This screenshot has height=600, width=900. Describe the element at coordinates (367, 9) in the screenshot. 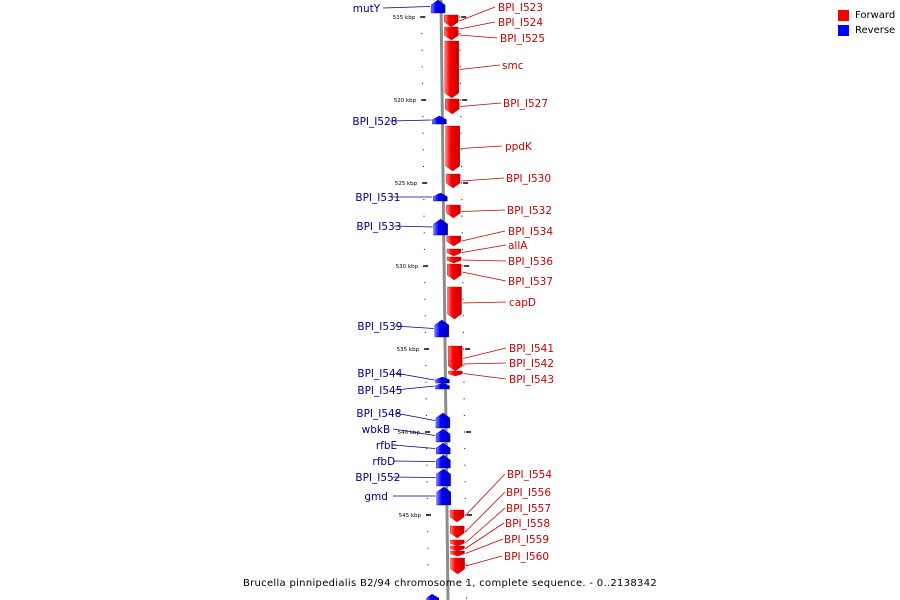

I see `gene-label-muty: mutY` at that location.